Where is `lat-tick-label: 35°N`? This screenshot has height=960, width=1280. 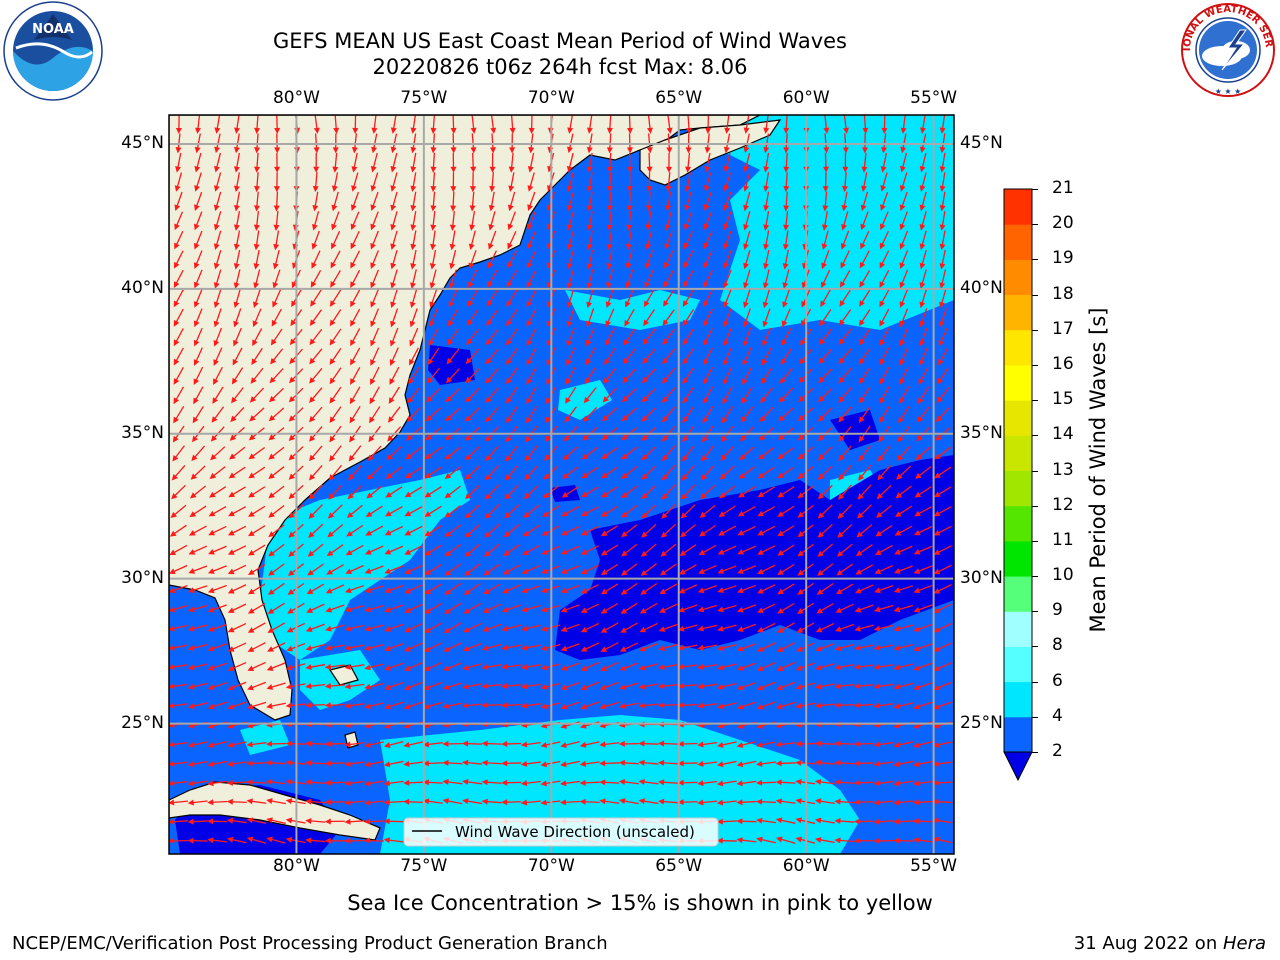 lat-tick-label: 35°N is located at coordinates (142, 432).